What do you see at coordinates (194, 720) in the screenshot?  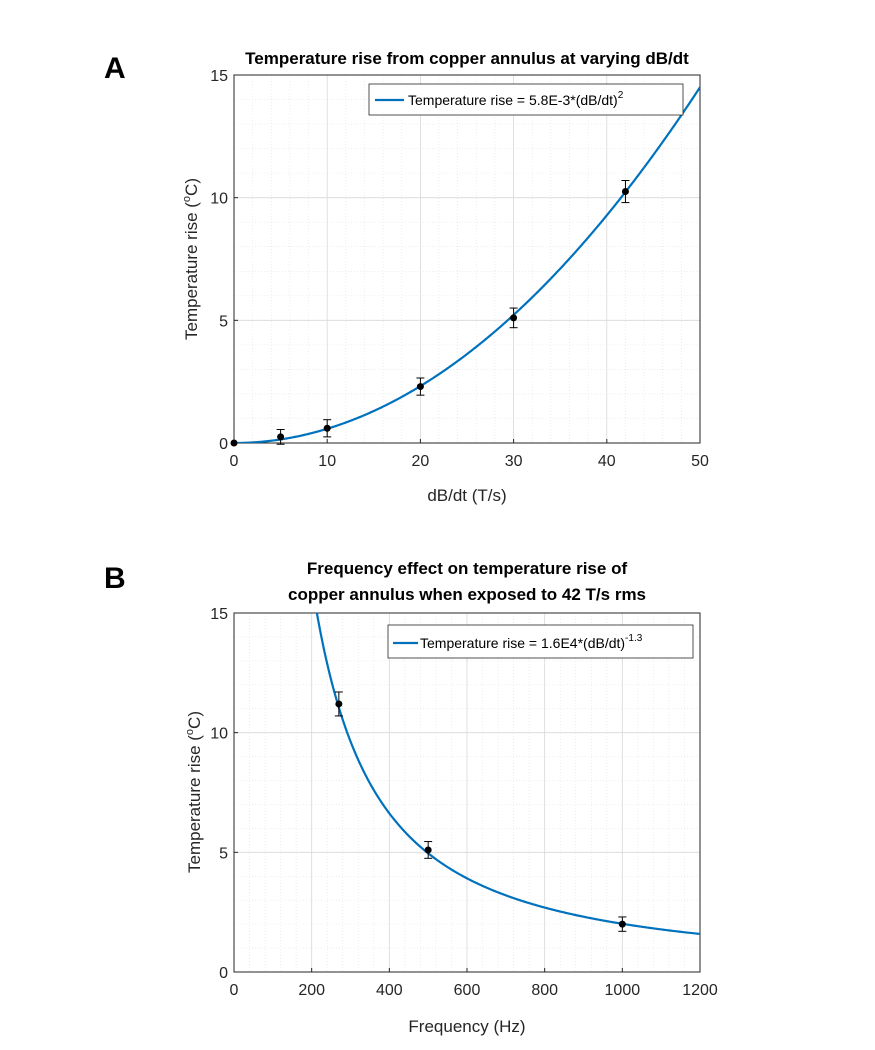 I see `chart-b-ylabel-tail: C)` at bounding box center [194, 720].